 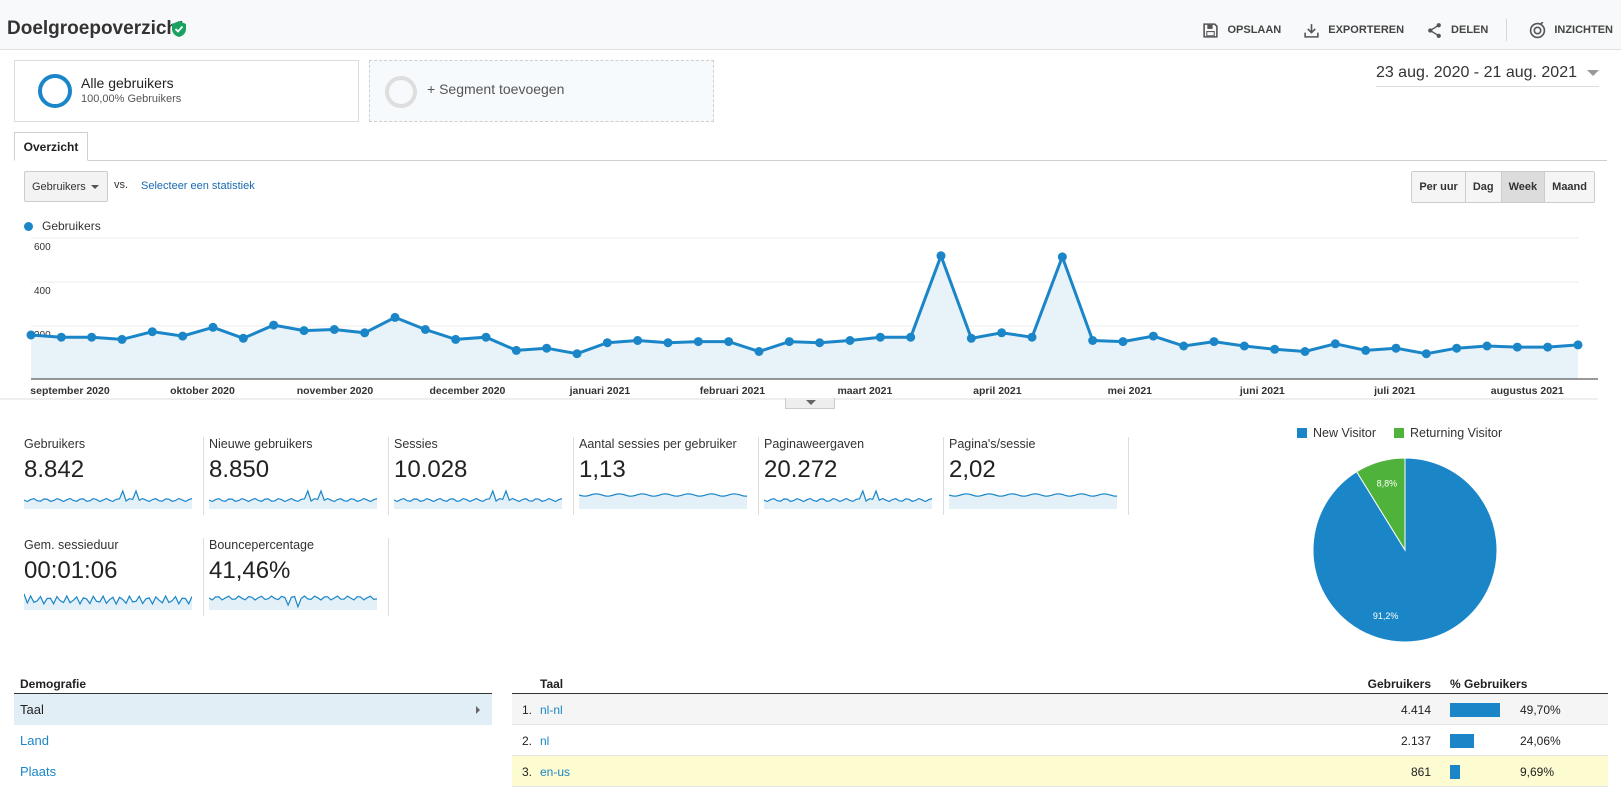 What do you see at coordinates (484, 476) in the screenshot?
I see `metric-card: Sessies 10.028` at bounding box center [484, 476].